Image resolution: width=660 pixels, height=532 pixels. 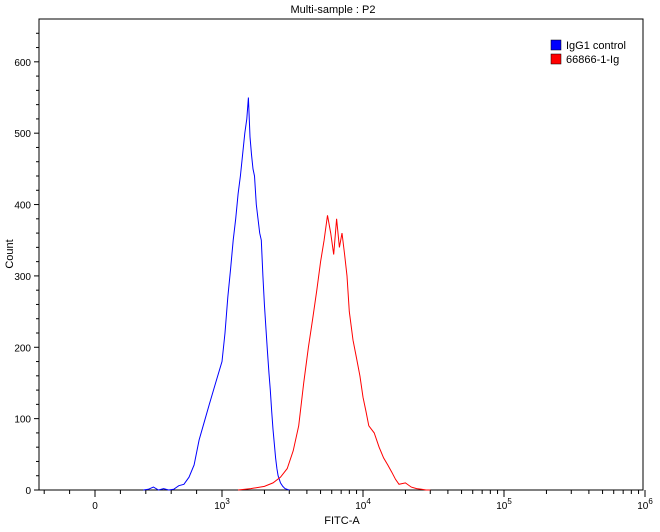 I want to click on x-tick-exponent: 4, so click(x=368, y=501).